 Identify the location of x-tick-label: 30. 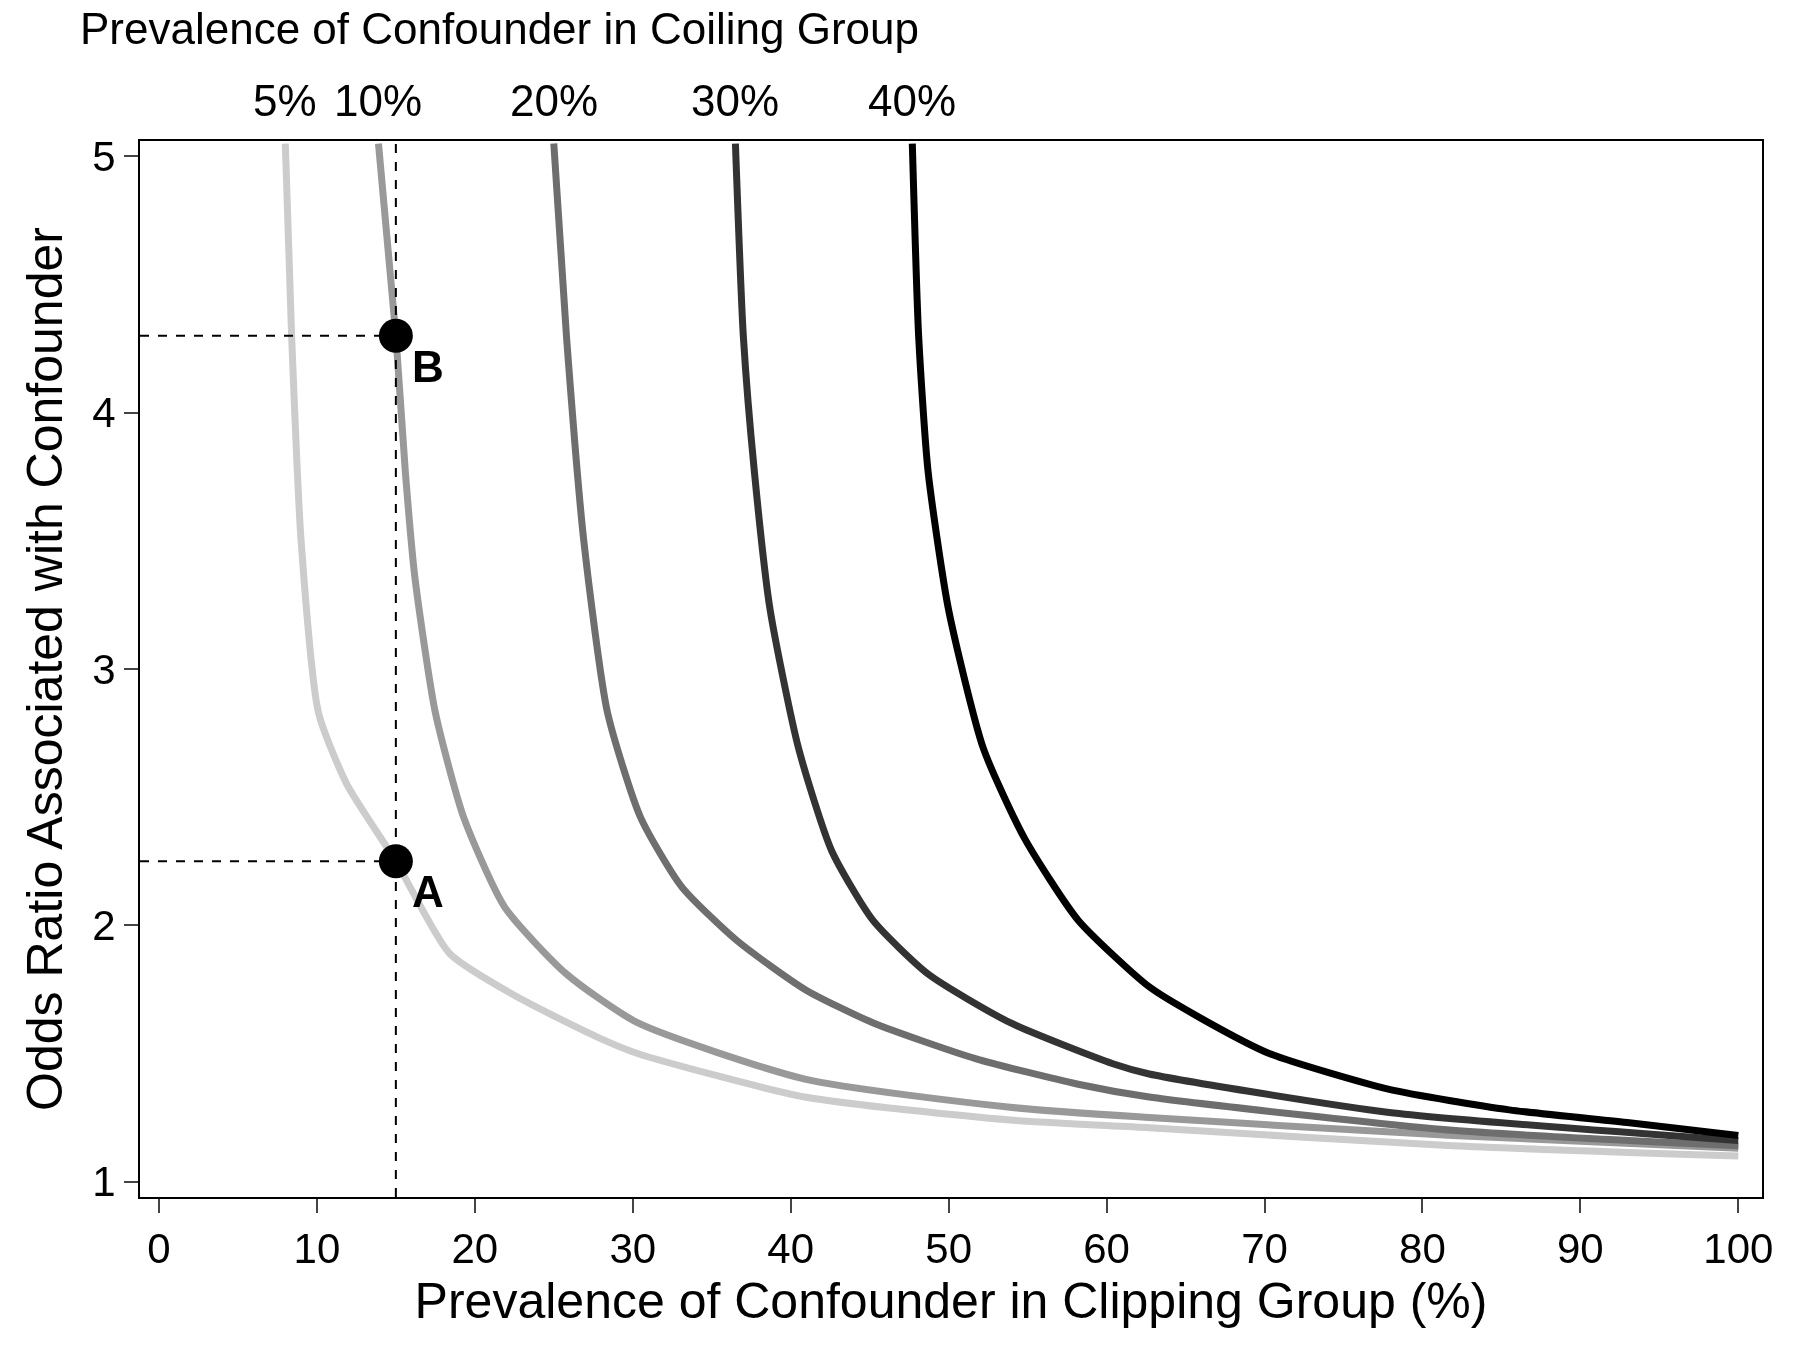
(633, 1249).